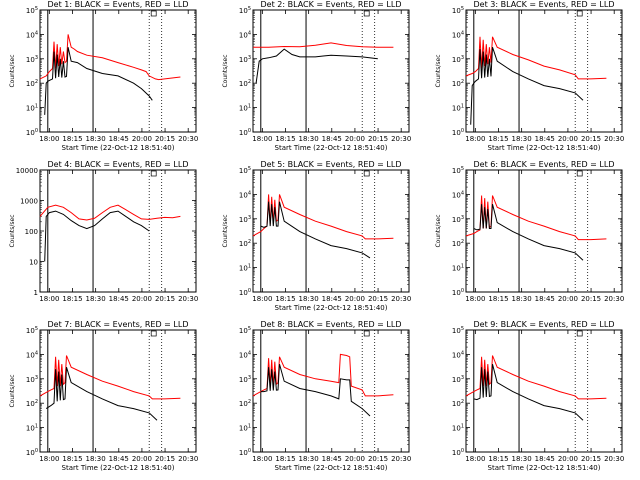  I want to click on panel-title: Det 8: BLACK = Events, RED = LLD, so click(331, 324).